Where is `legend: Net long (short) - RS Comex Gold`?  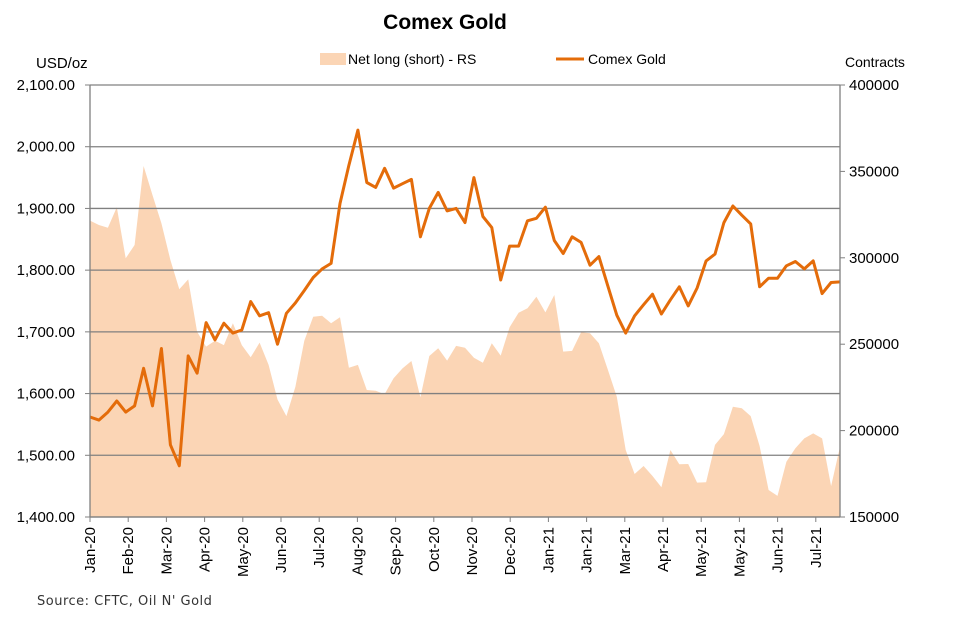 legend: Net long (short) - RS Comex Gold is located at coordinates (493, 59).